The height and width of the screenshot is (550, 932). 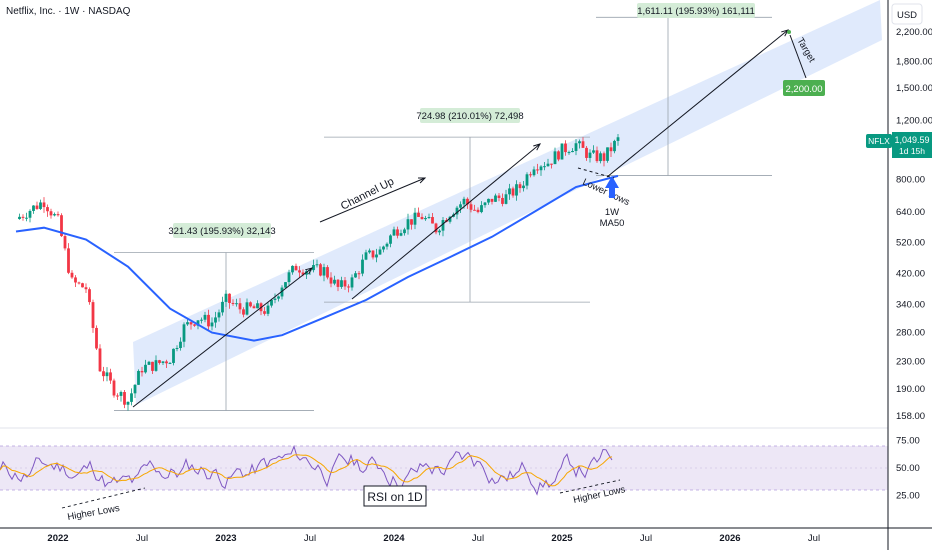 What do you see at coordinates (910, 333) in the screenshot?
I see `price-tick-label: 280.00` at bounding box center [910, 333].